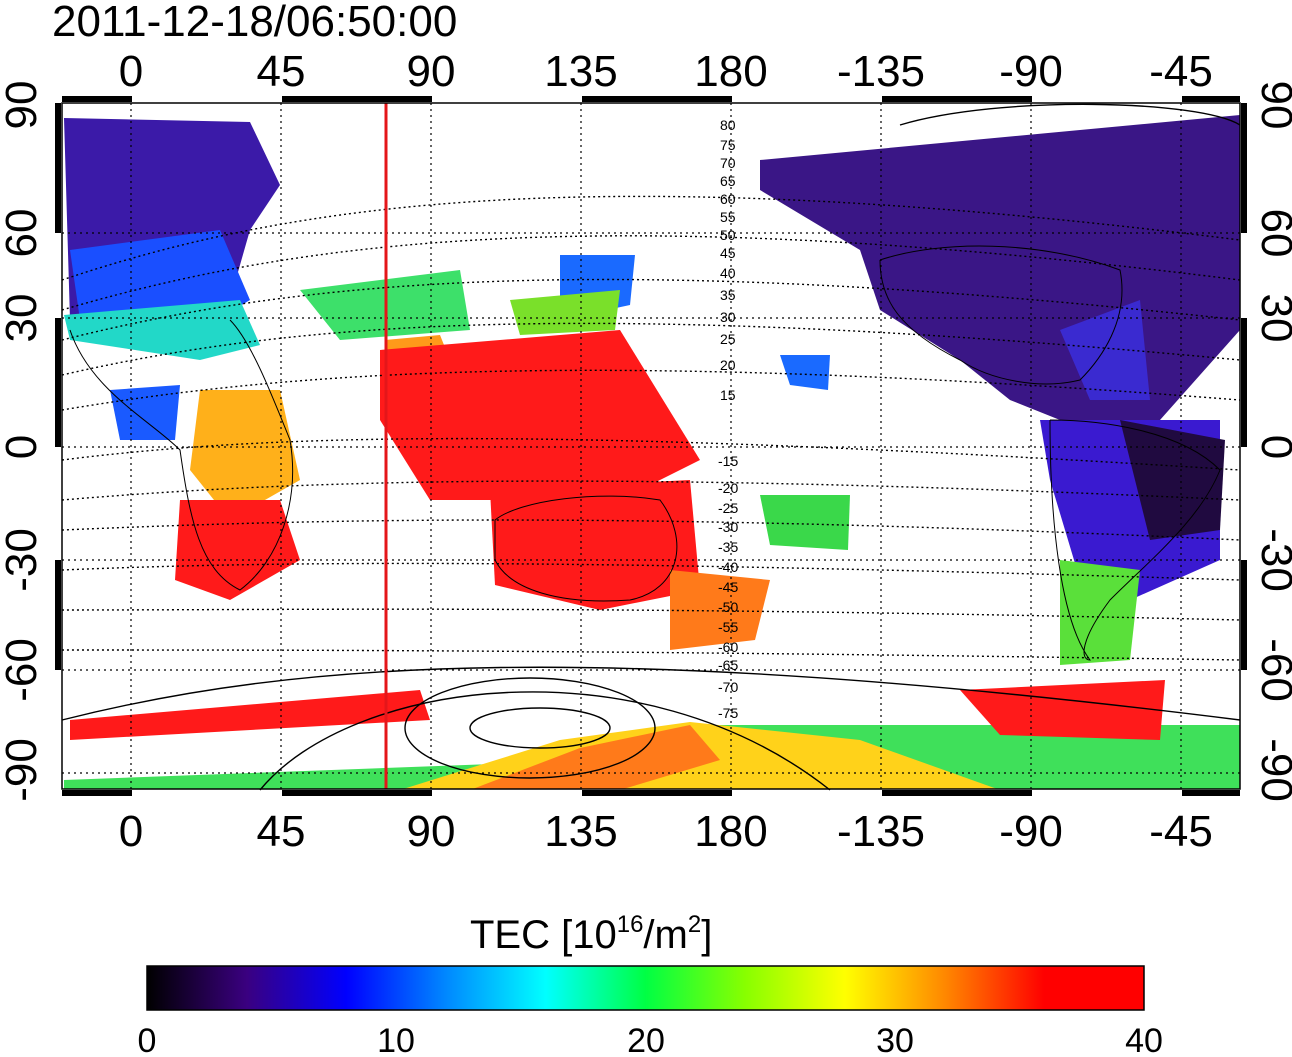  What do you see at coordinates (1181, 831) in the screenshot?
I see `bottom-lon-label: -45` at bounding box center [1181, 831].